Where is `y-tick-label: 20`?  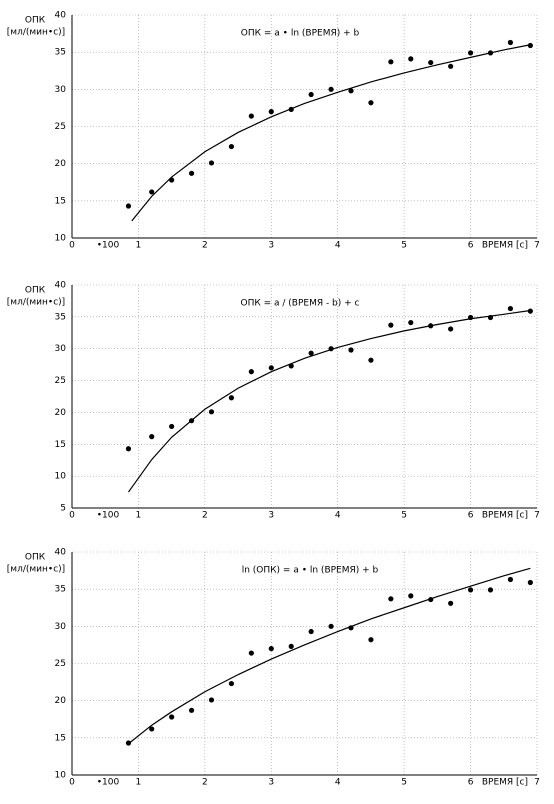
y-tick-label: 20 is located at coordinates (61, 413).